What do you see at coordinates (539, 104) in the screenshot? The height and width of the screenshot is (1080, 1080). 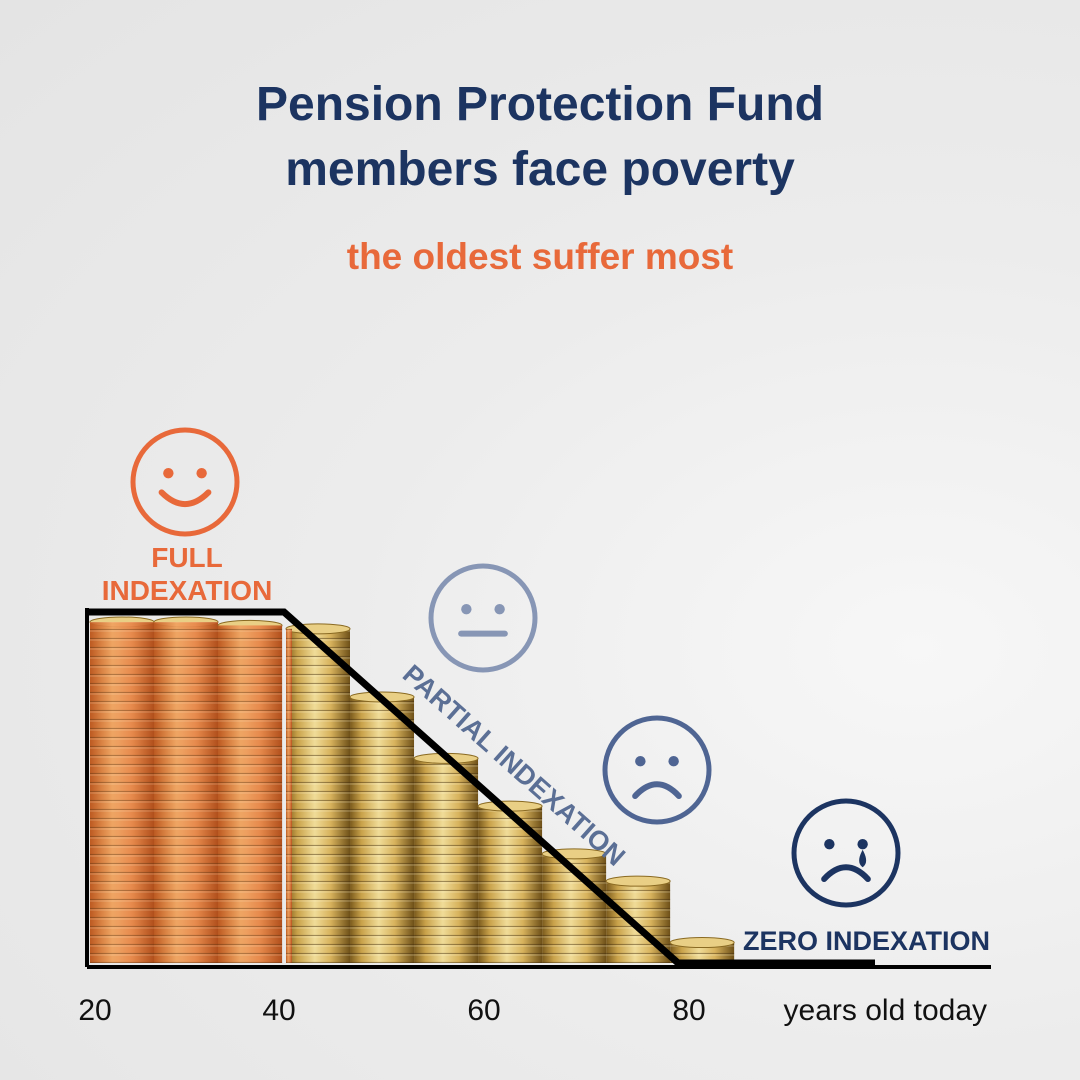 I see `title-line-1: Pension Protection Fund` at bounding box center [539, 104].